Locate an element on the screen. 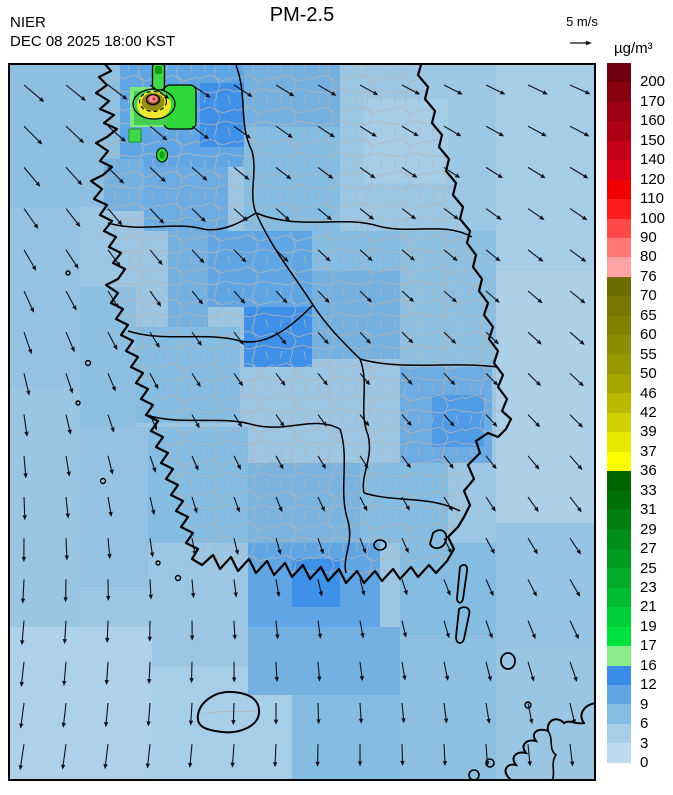  colorbar-label: 50 is located at coordinates (648, 374).